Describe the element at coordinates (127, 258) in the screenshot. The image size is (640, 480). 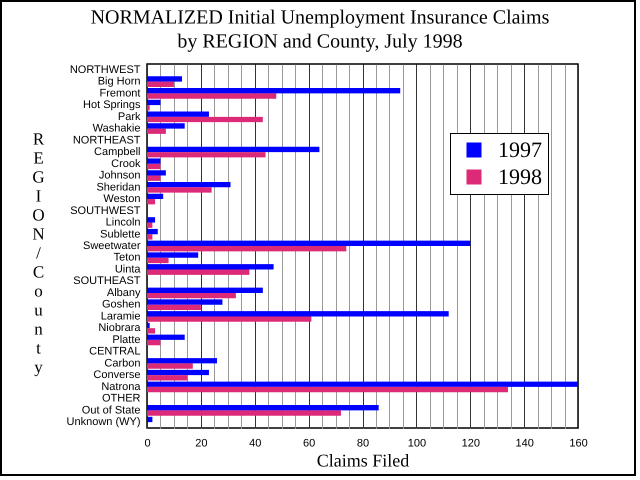
I see `y-tick-label: Teton` at that location.